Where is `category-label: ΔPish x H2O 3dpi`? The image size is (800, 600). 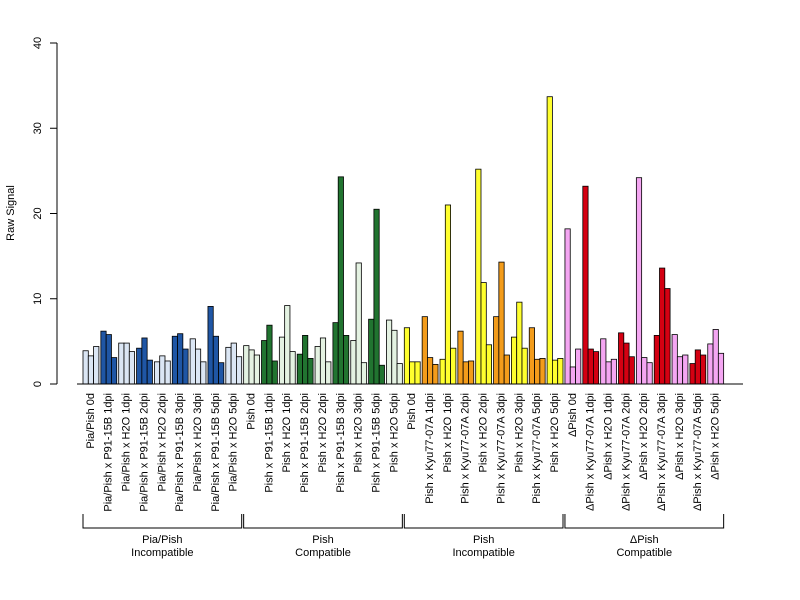
category-label: ΔPish x H2O 3dpi is located at coordinates (680, 436).